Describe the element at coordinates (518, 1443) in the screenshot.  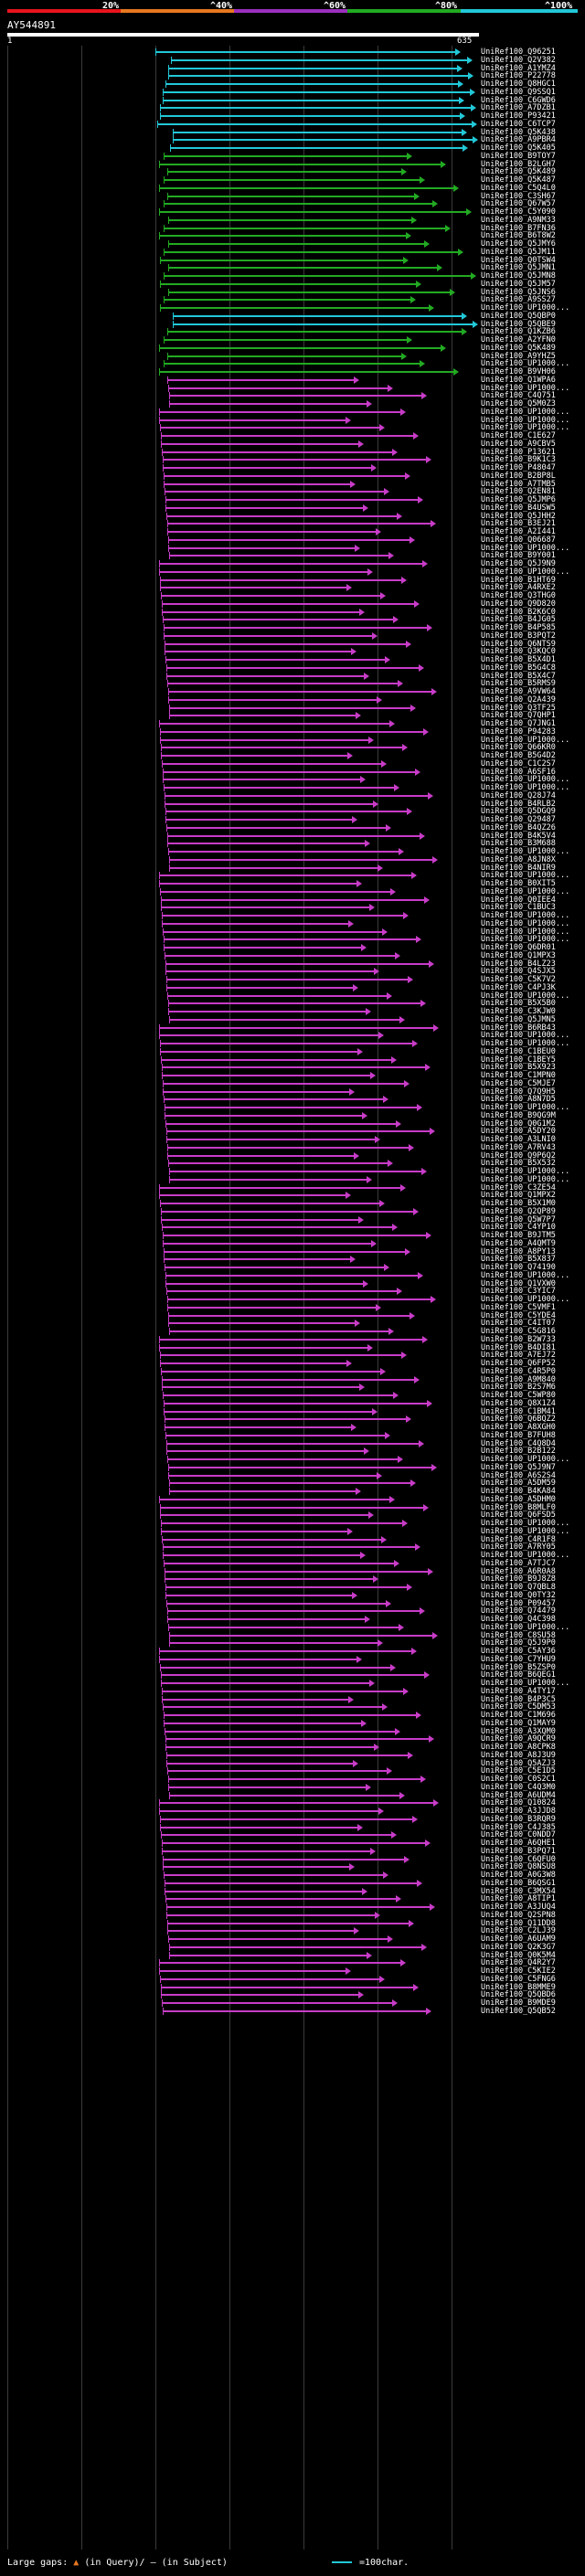
I see `hit-label: UniRef100_C4Q8D4` at that location.